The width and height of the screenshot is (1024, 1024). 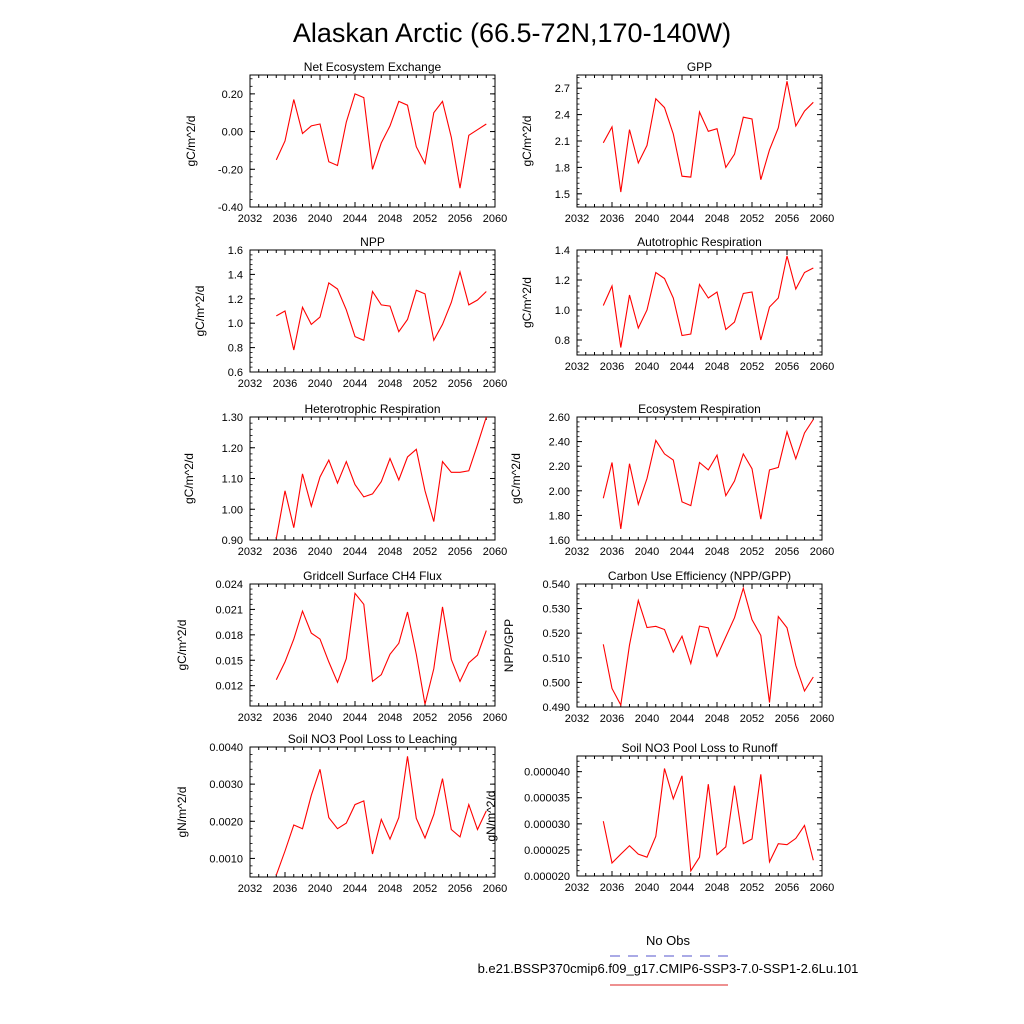 What do you see at coordinates (226, 748) in the screenshot?
I see `y-tick-label: 0.0040` at bounding box center [226, 748].